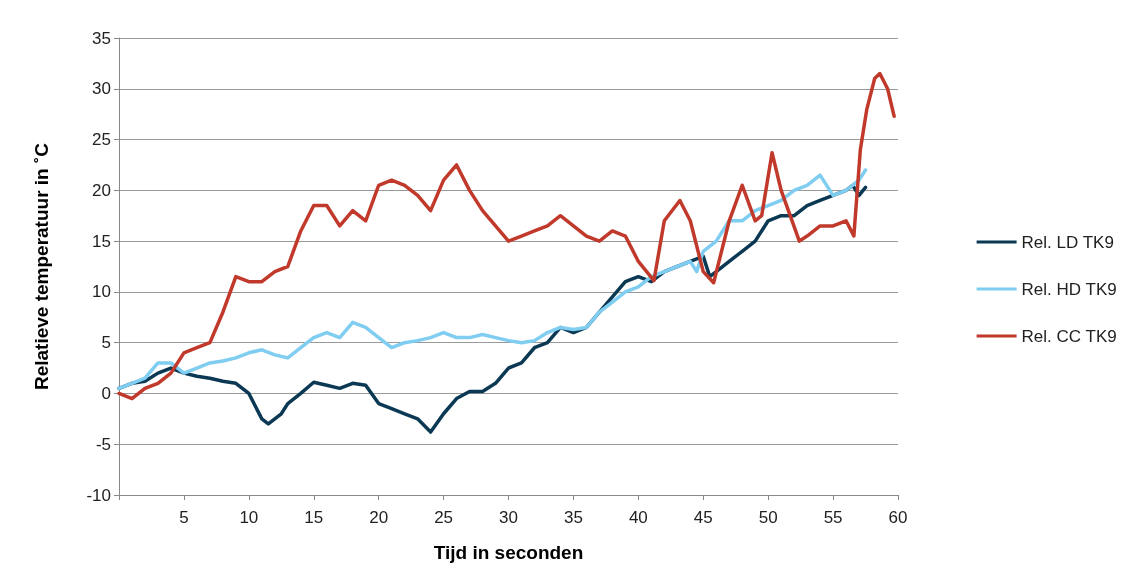  I want to click on x-tick-label: 35, so click(573, 517).